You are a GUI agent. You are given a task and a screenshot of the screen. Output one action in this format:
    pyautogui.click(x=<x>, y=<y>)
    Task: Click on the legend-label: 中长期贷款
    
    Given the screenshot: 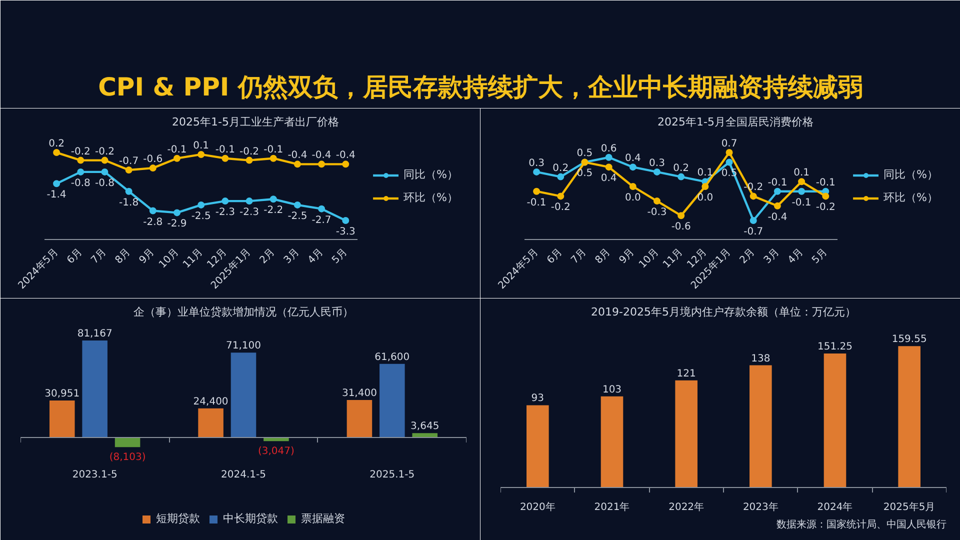 What is the action you would take?
    pyautogui.click(x=250, y=518)
    